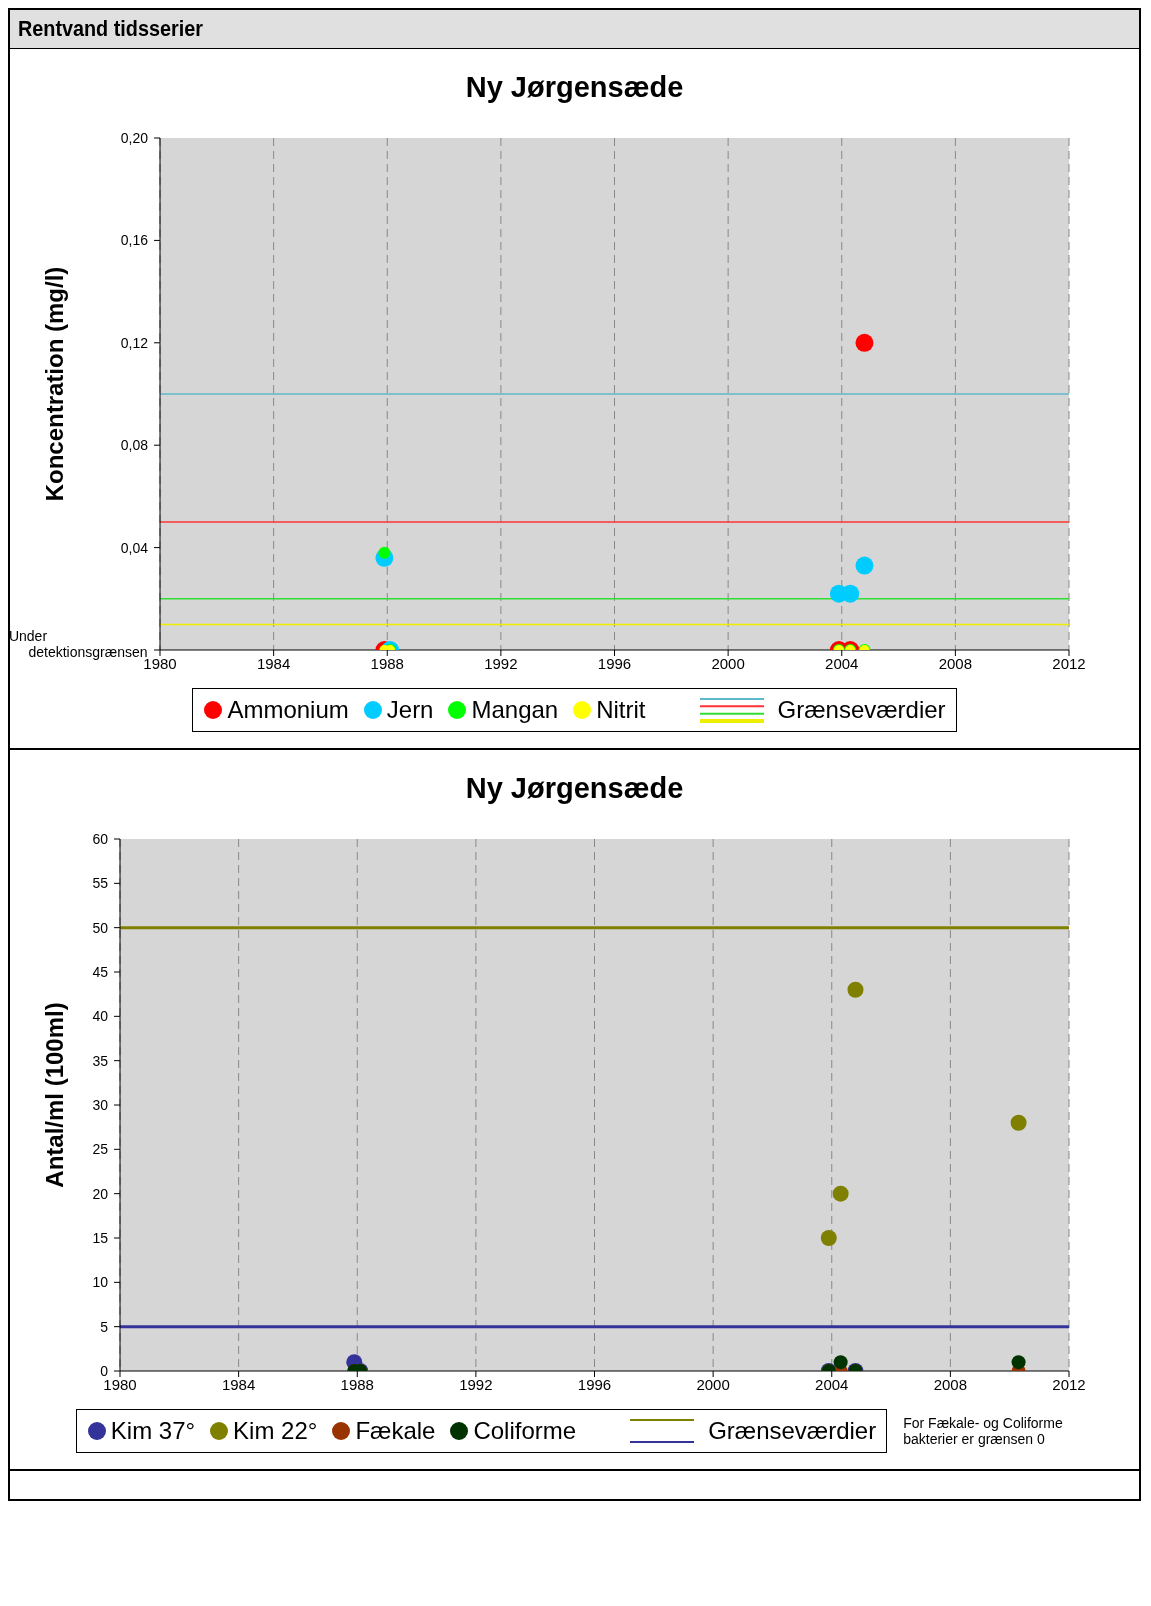  Describe the element at coordinates (275, 1431) in the screenshot. I see `legend-label: Kim 22°` at that location.